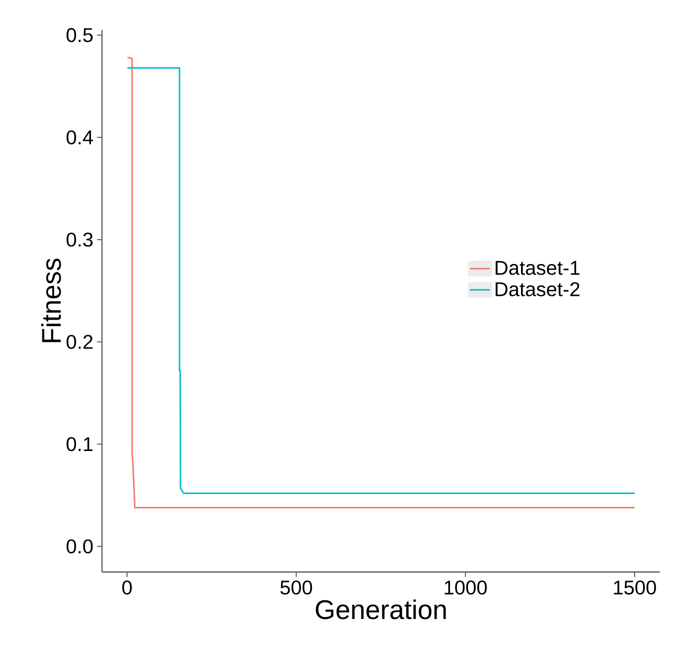 This screenshot has height=645, width=688. I want to click on legend-label: Dataset-2, so click(538, 289).